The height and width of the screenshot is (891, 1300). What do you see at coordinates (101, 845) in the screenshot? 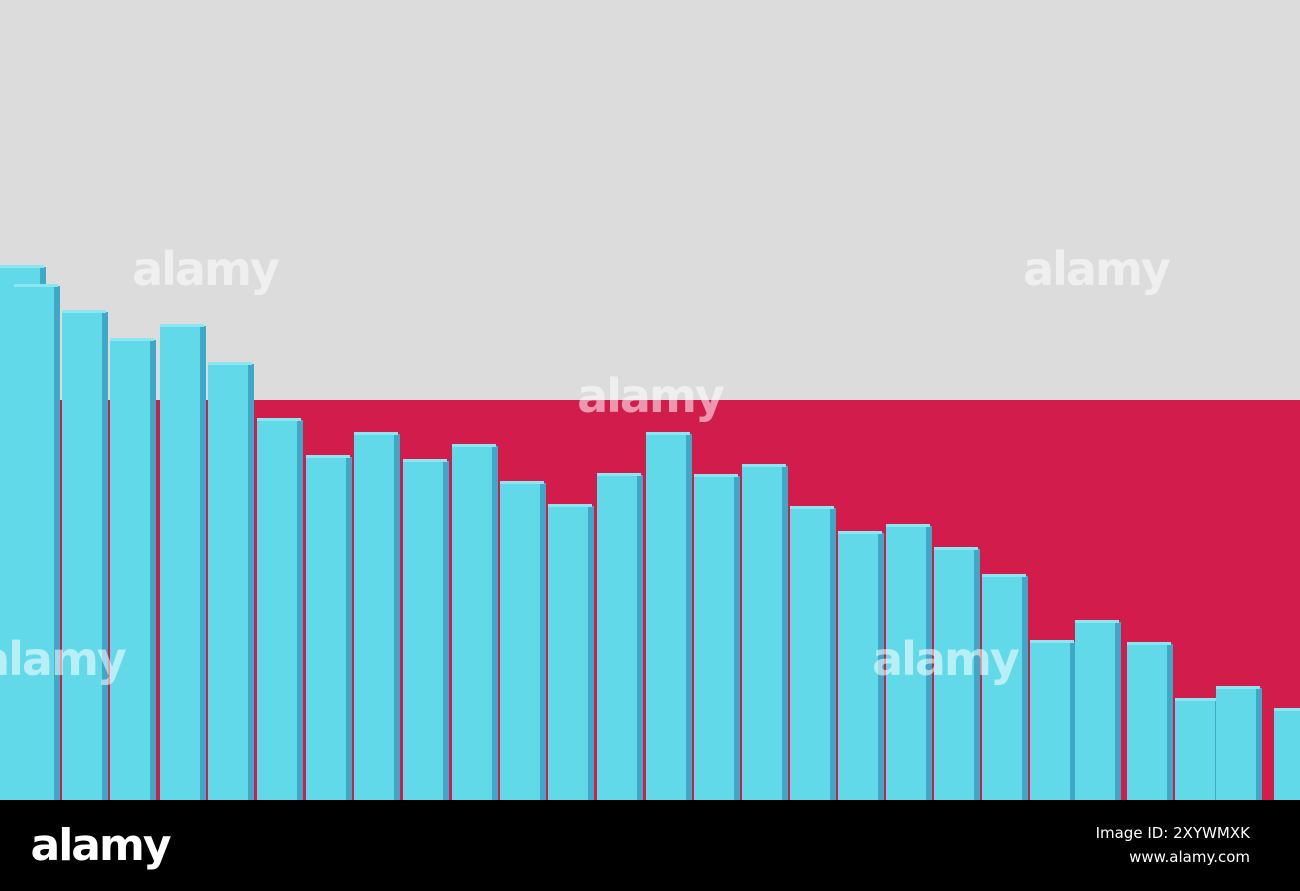
I see `footer-logo: alamy` at bounding box center [101, 845].